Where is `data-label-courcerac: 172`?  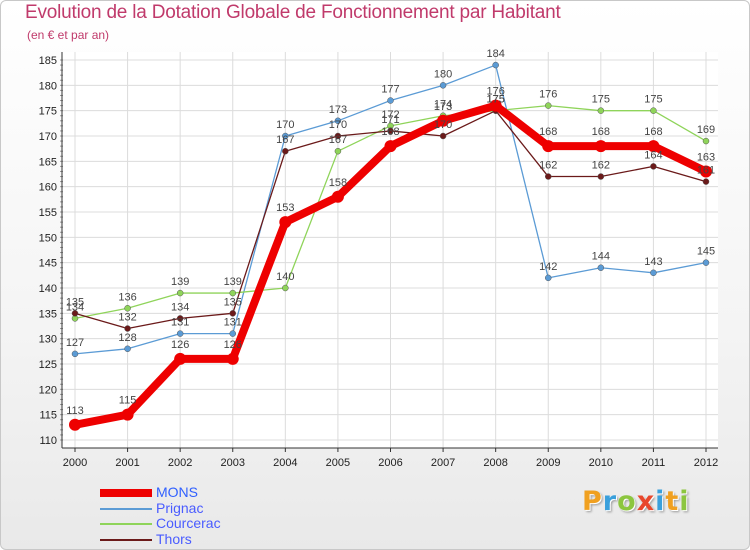 data-label-courcerac: 172 is located at coordinates (390, 115).